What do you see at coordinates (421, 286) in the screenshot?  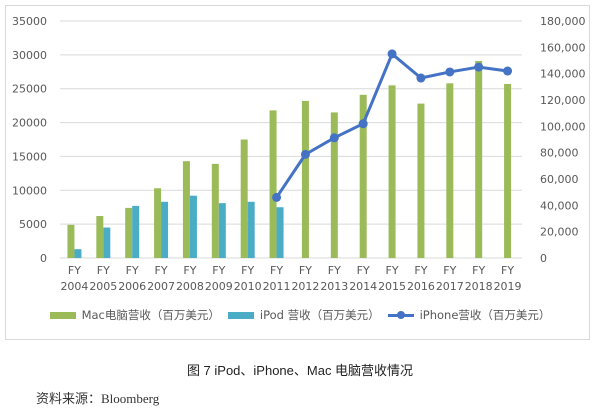 I see `x-axis-tick: 2016` at bounding box center [421, 286].